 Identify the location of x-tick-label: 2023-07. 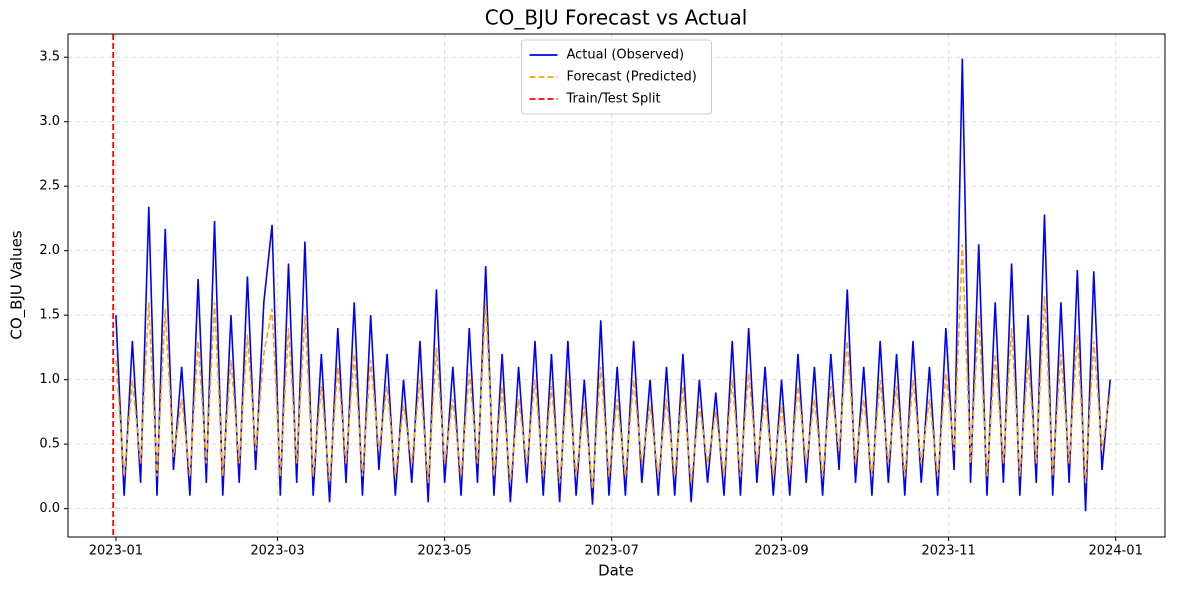
(612, 551).